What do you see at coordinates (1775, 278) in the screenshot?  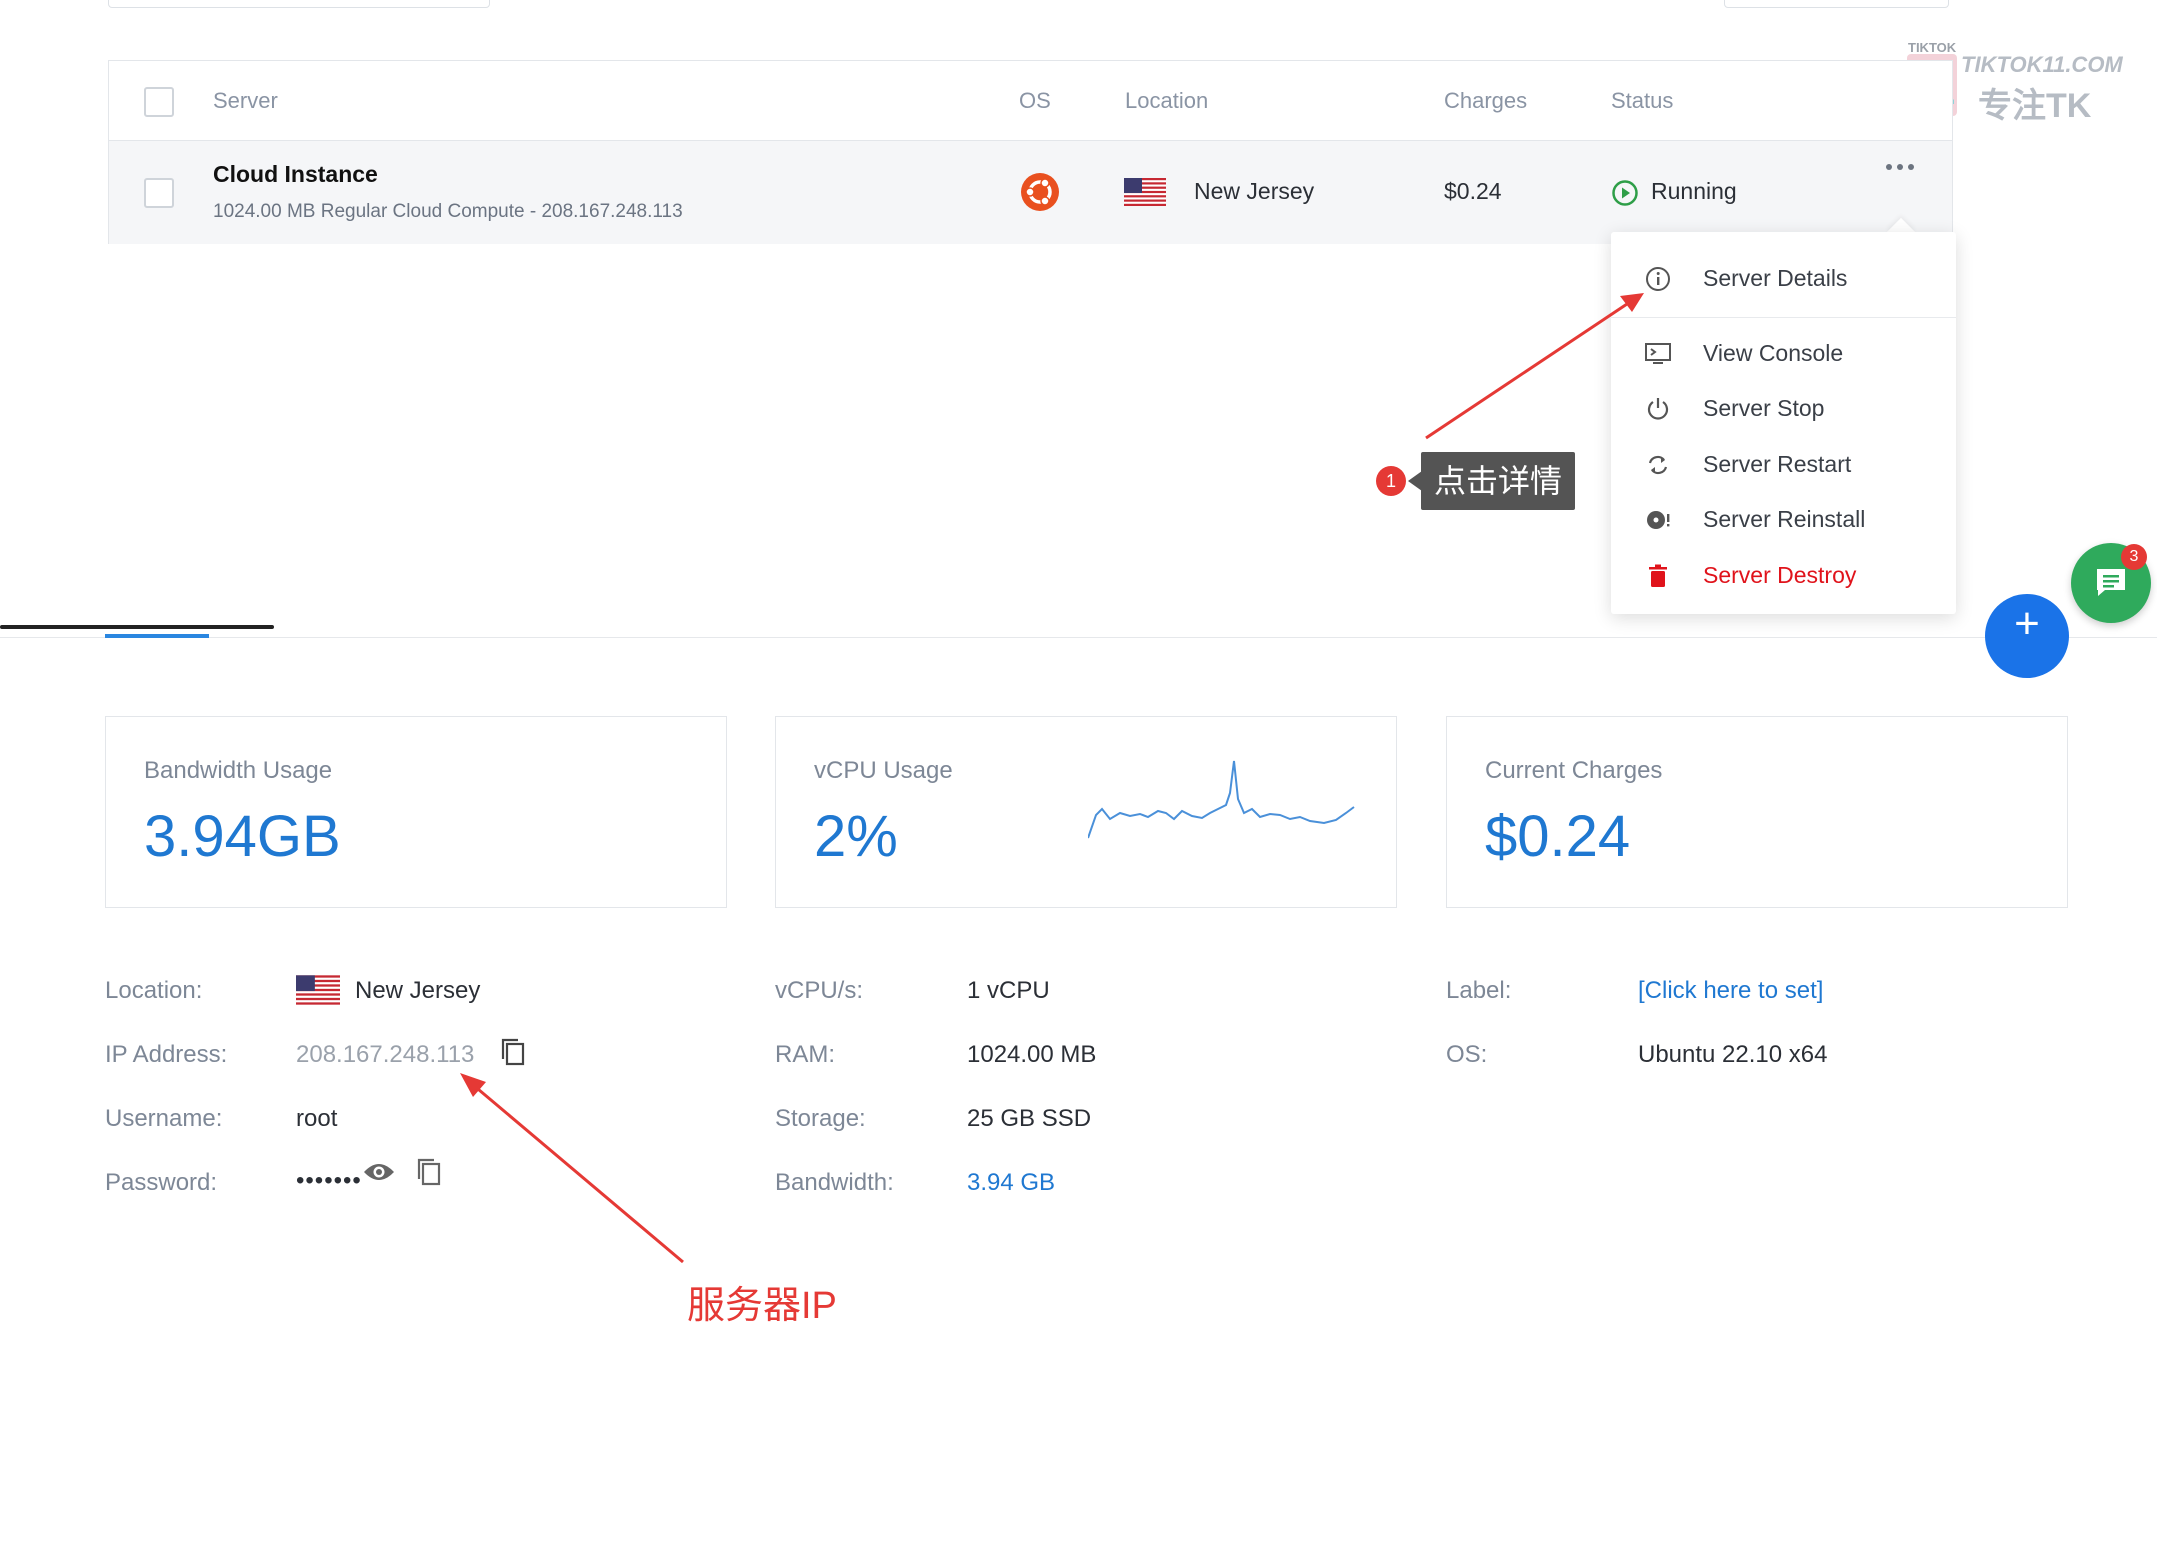 I see `menu-item-label: Server Details` at bounding box center [1775, 278].